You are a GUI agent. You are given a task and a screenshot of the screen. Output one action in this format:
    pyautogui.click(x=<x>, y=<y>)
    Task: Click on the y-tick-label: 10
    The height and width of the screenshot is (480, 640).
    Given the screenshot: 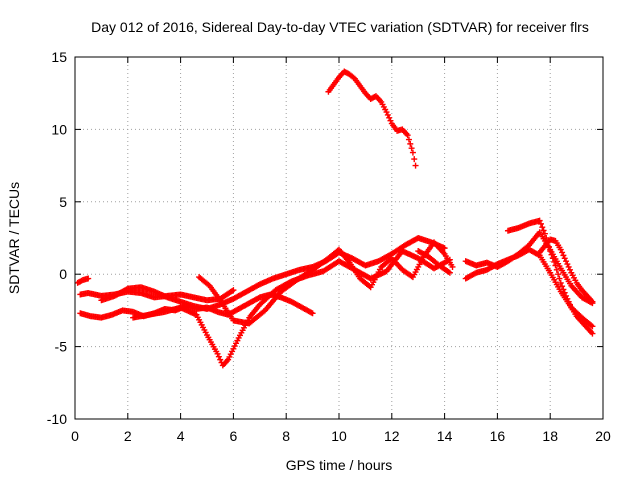 What is the action you would take?
    pyautogui.click(x=59, y=129)
    